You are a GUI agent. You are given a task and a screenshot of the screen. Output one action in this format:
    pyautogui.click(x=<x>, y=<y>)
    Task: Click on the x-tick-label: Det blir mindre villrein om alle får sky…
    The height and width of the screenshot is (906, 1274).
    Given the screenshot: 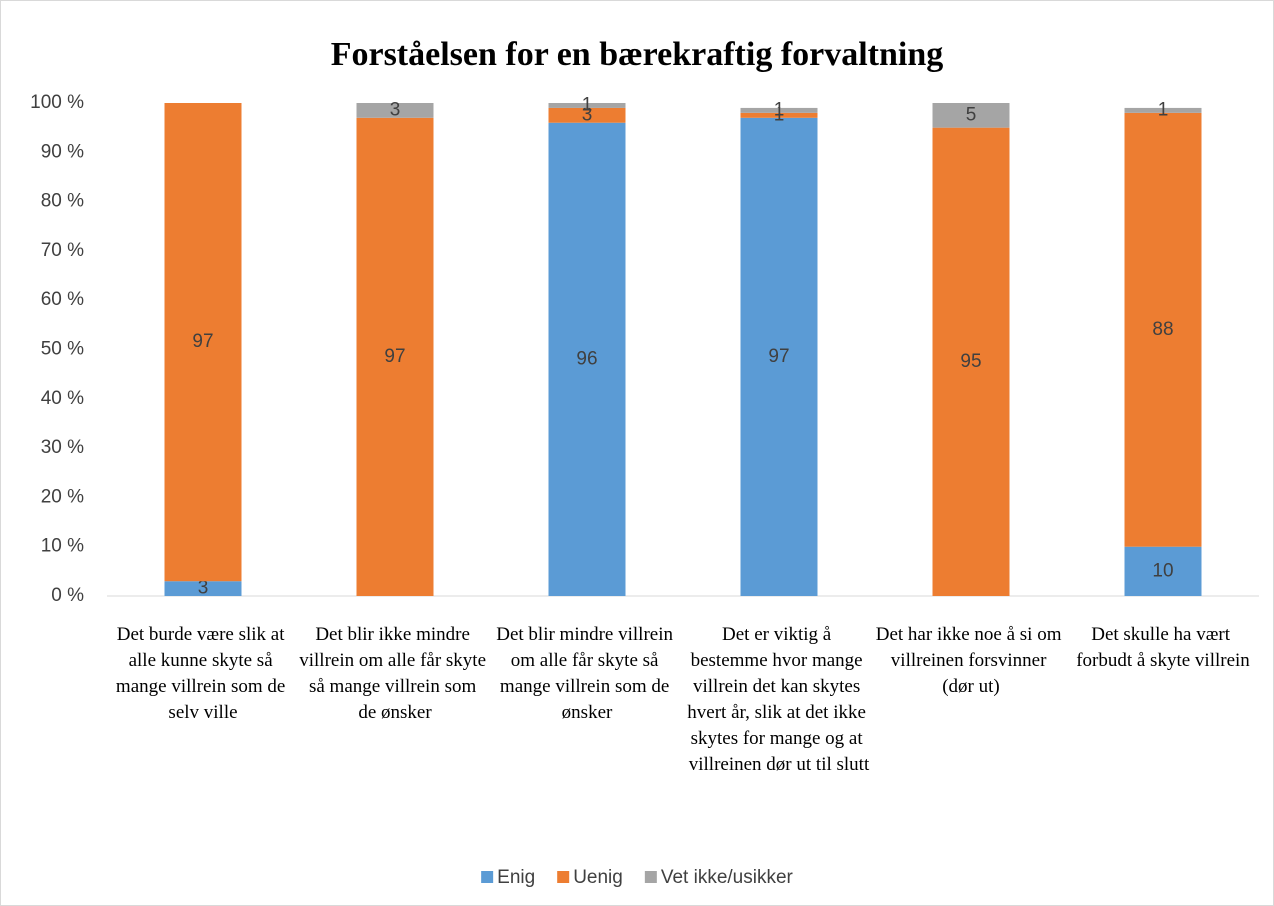 What is the action you would take?
    pyautogui.click(x=587, y=673)
    